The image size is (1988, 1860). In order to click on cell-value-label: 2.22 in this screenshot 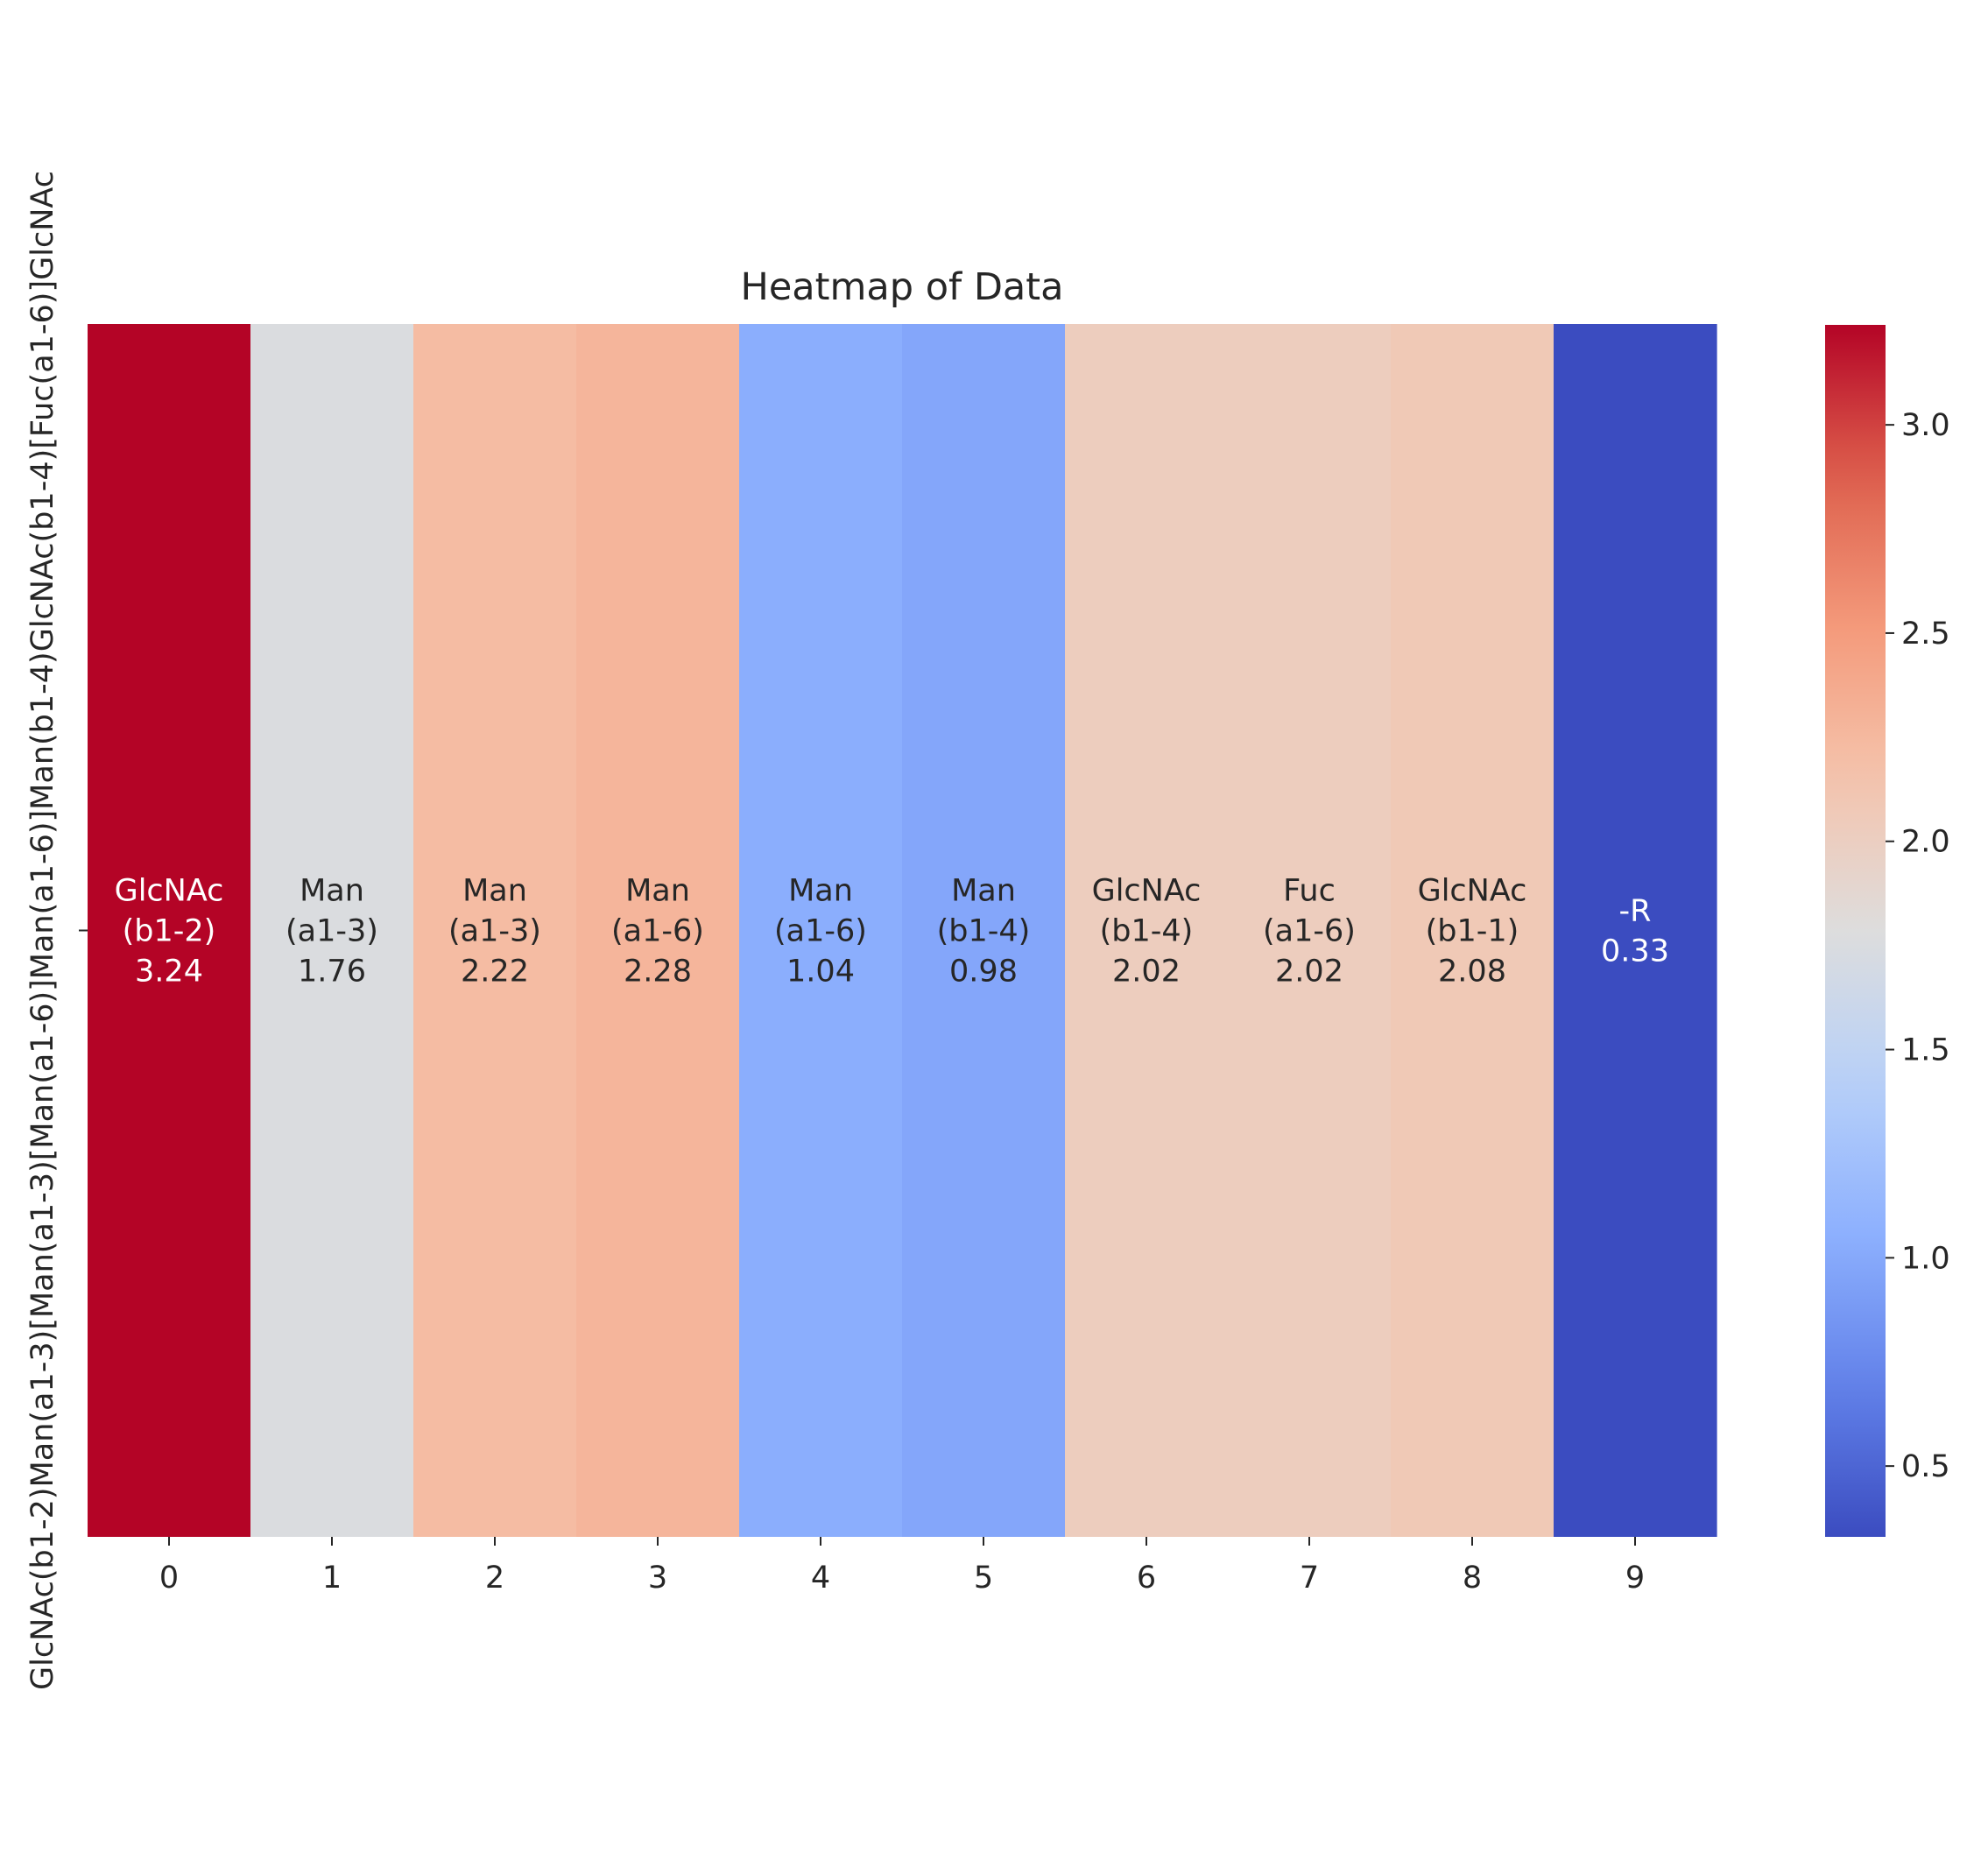, I will do `click(495, 972)`.